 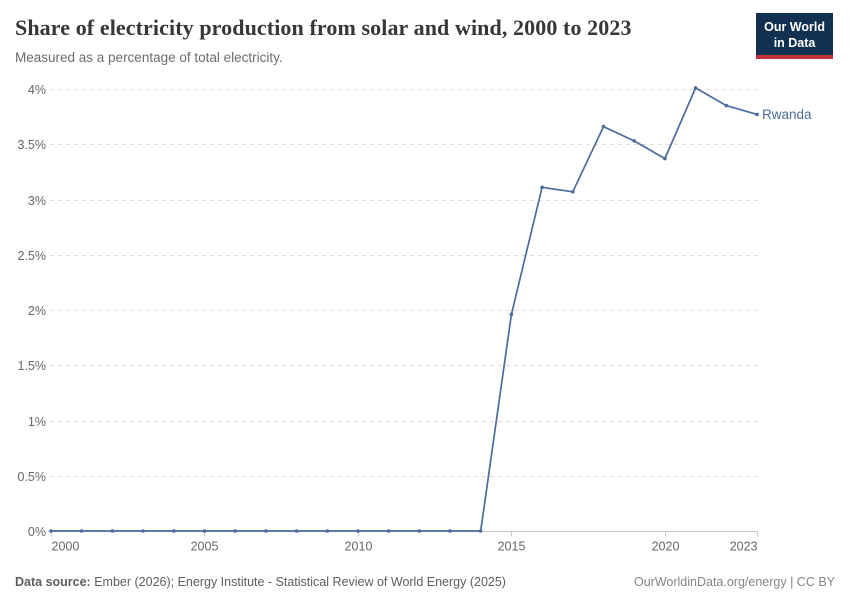 I want to click on y-axis-tick-label: 2%, so click(x=37, y=311).